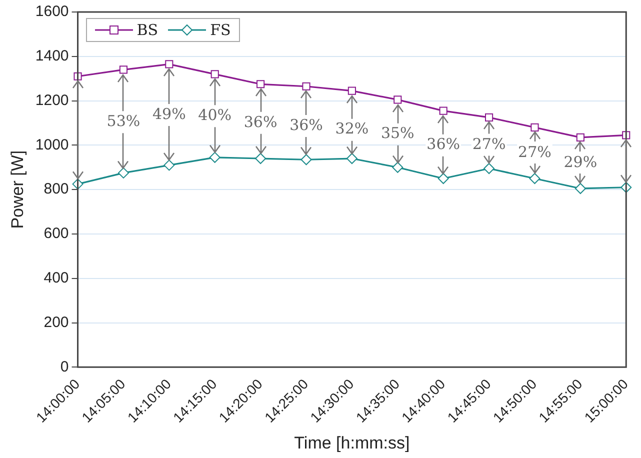 The image size is (641, 458). What do you see at coordinates (64, 367) in the screenshot?
I see `y-tick-label: 0` at bounding box center [64, 367].